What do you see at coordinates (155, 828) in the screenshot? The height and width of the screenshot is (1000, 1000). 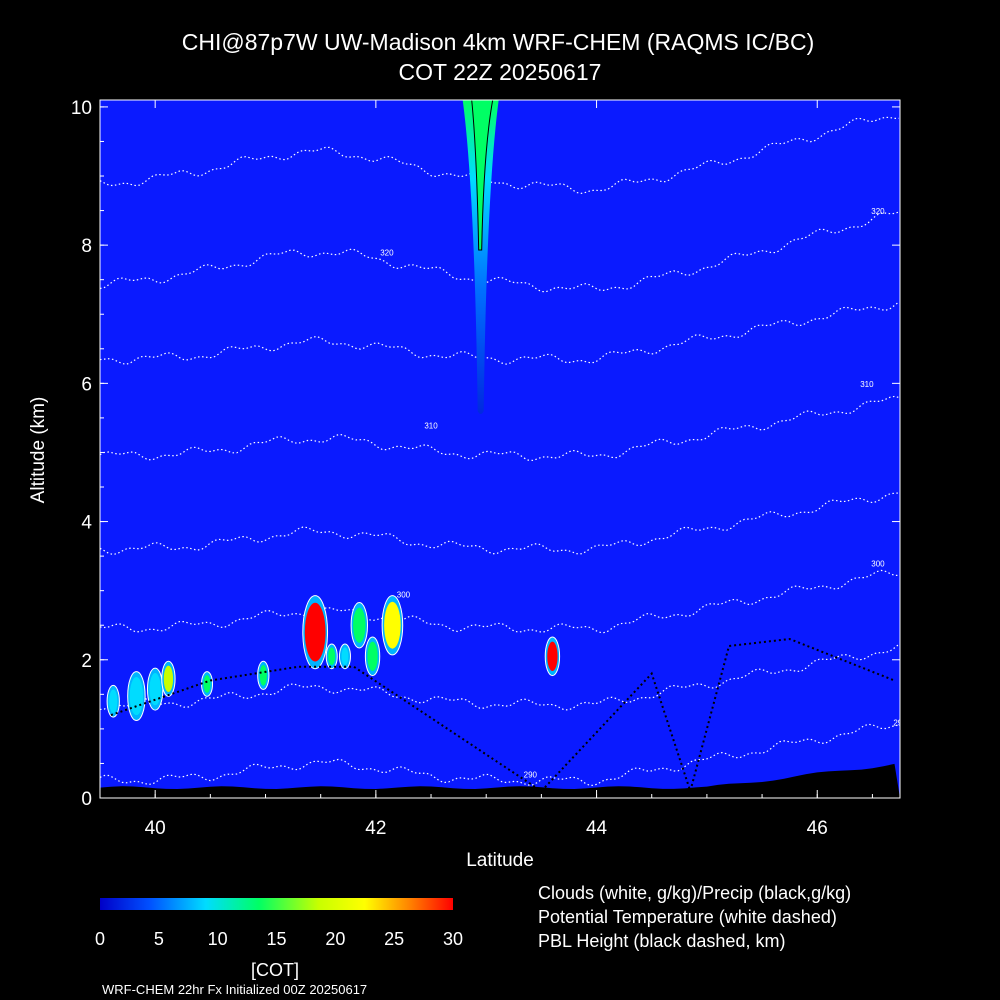 I see `x-tick-label: 40` at bounding box center [155, 828].